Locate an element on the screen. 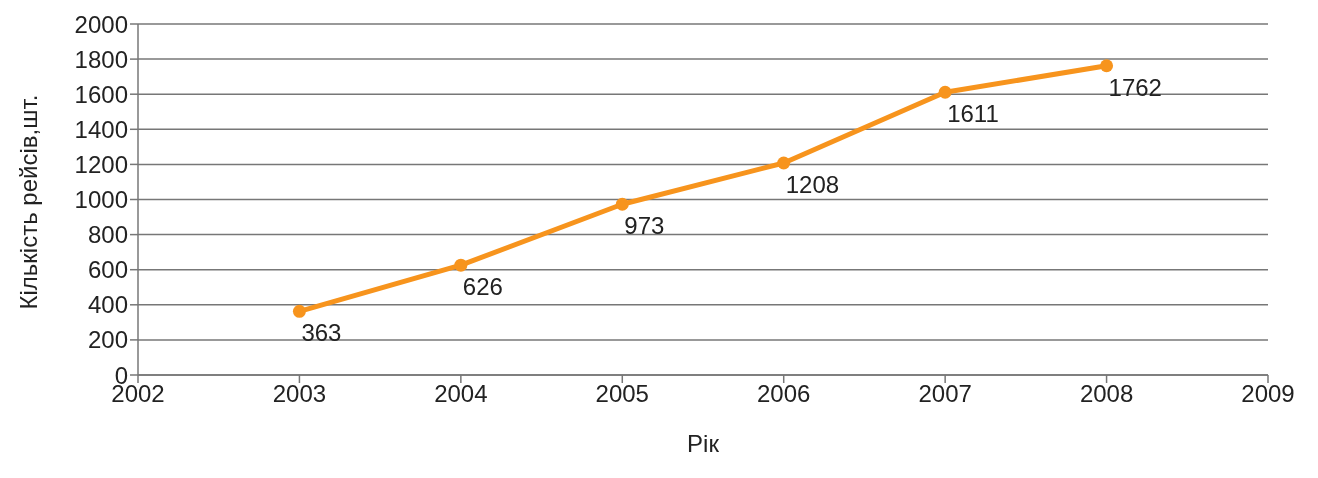 This screenshot has height=478, width=1318. y-tick-label: 1000 is located at coordinates (101, 200).